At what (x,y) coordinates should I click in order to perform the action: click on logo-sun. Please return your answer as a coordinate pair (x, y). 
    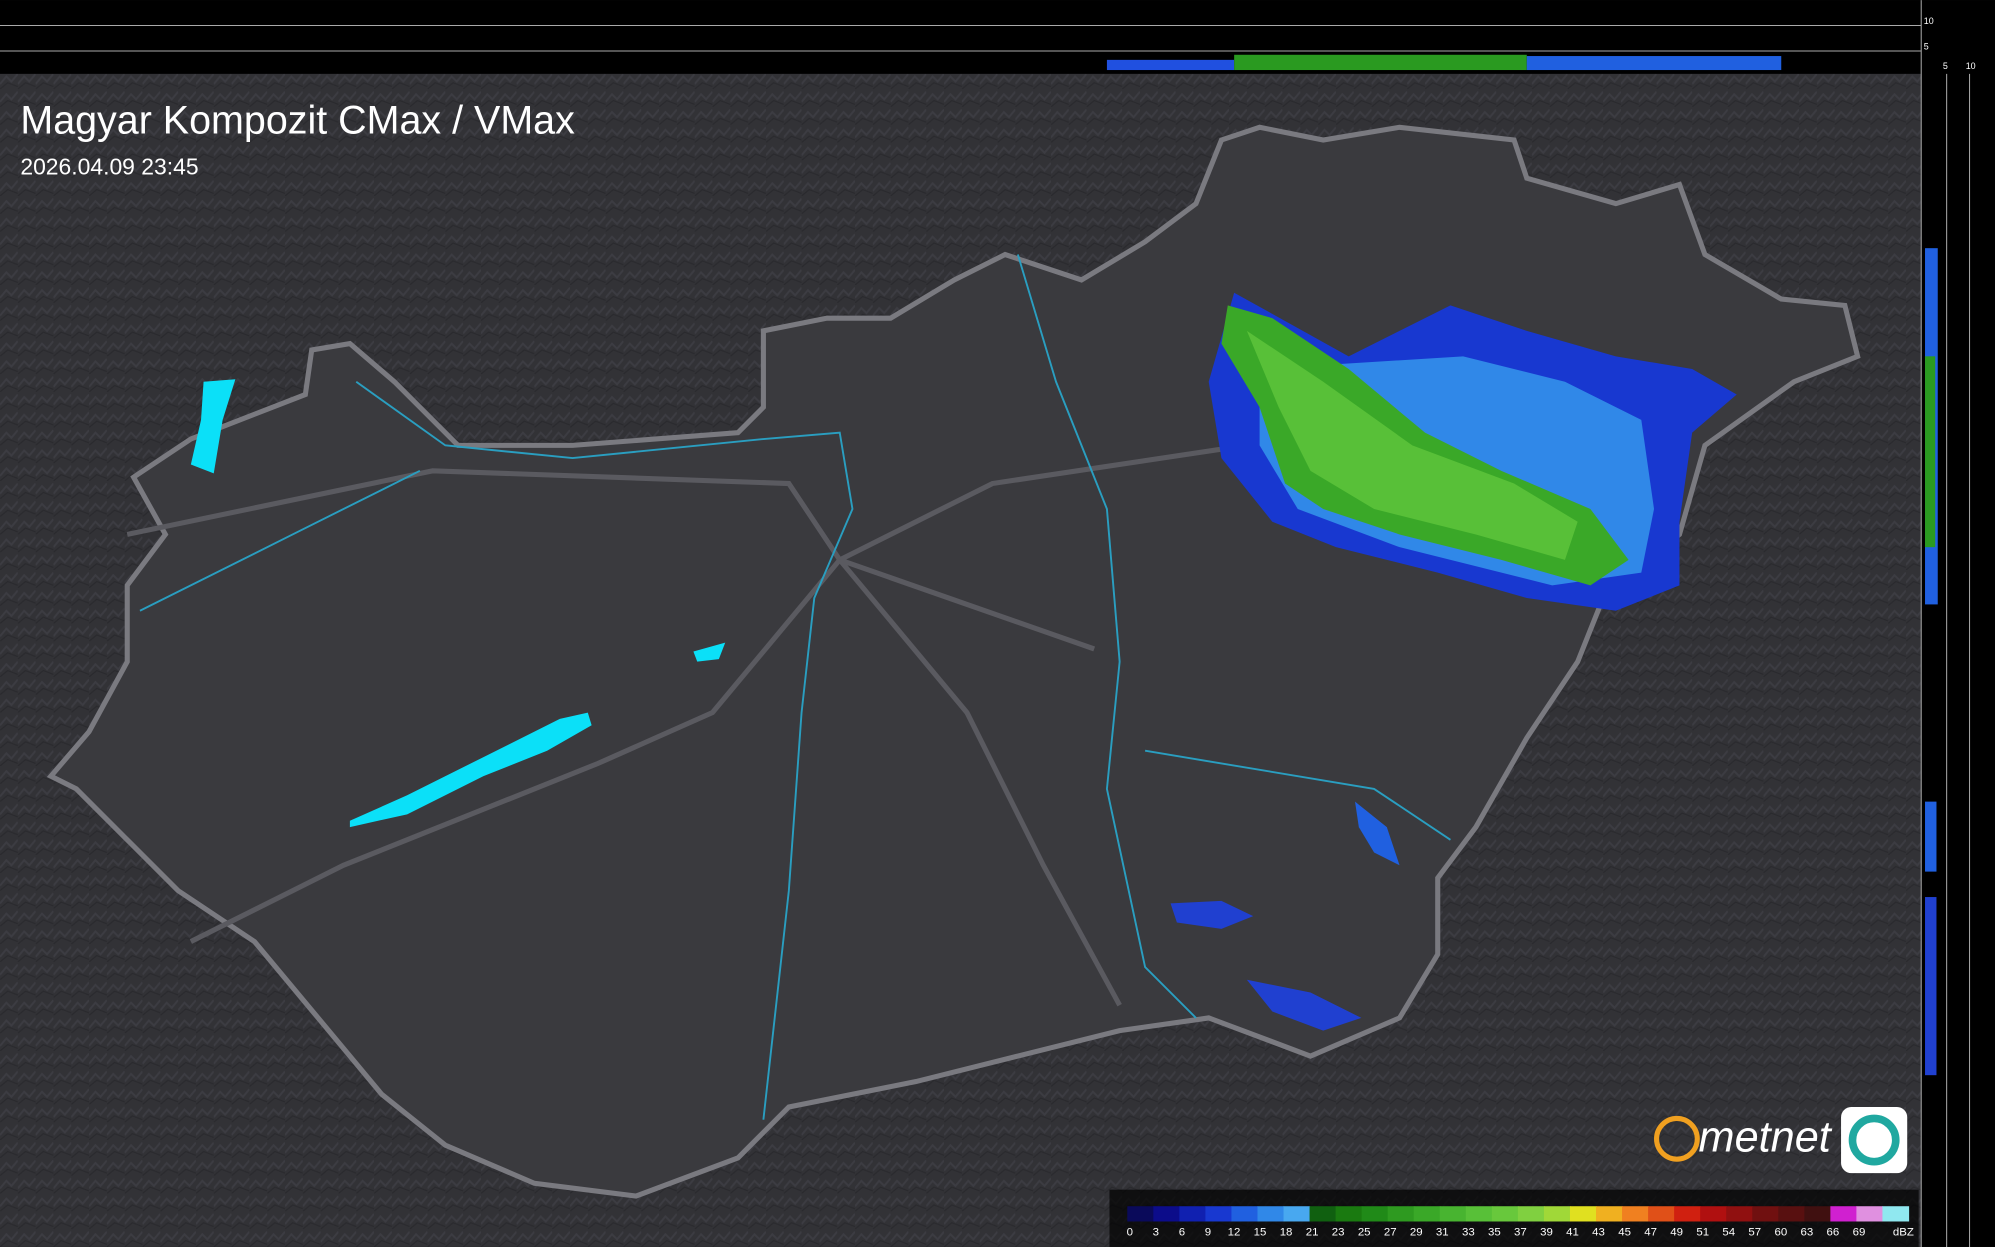
    Looking at the image, I should click on (1677, 1138).